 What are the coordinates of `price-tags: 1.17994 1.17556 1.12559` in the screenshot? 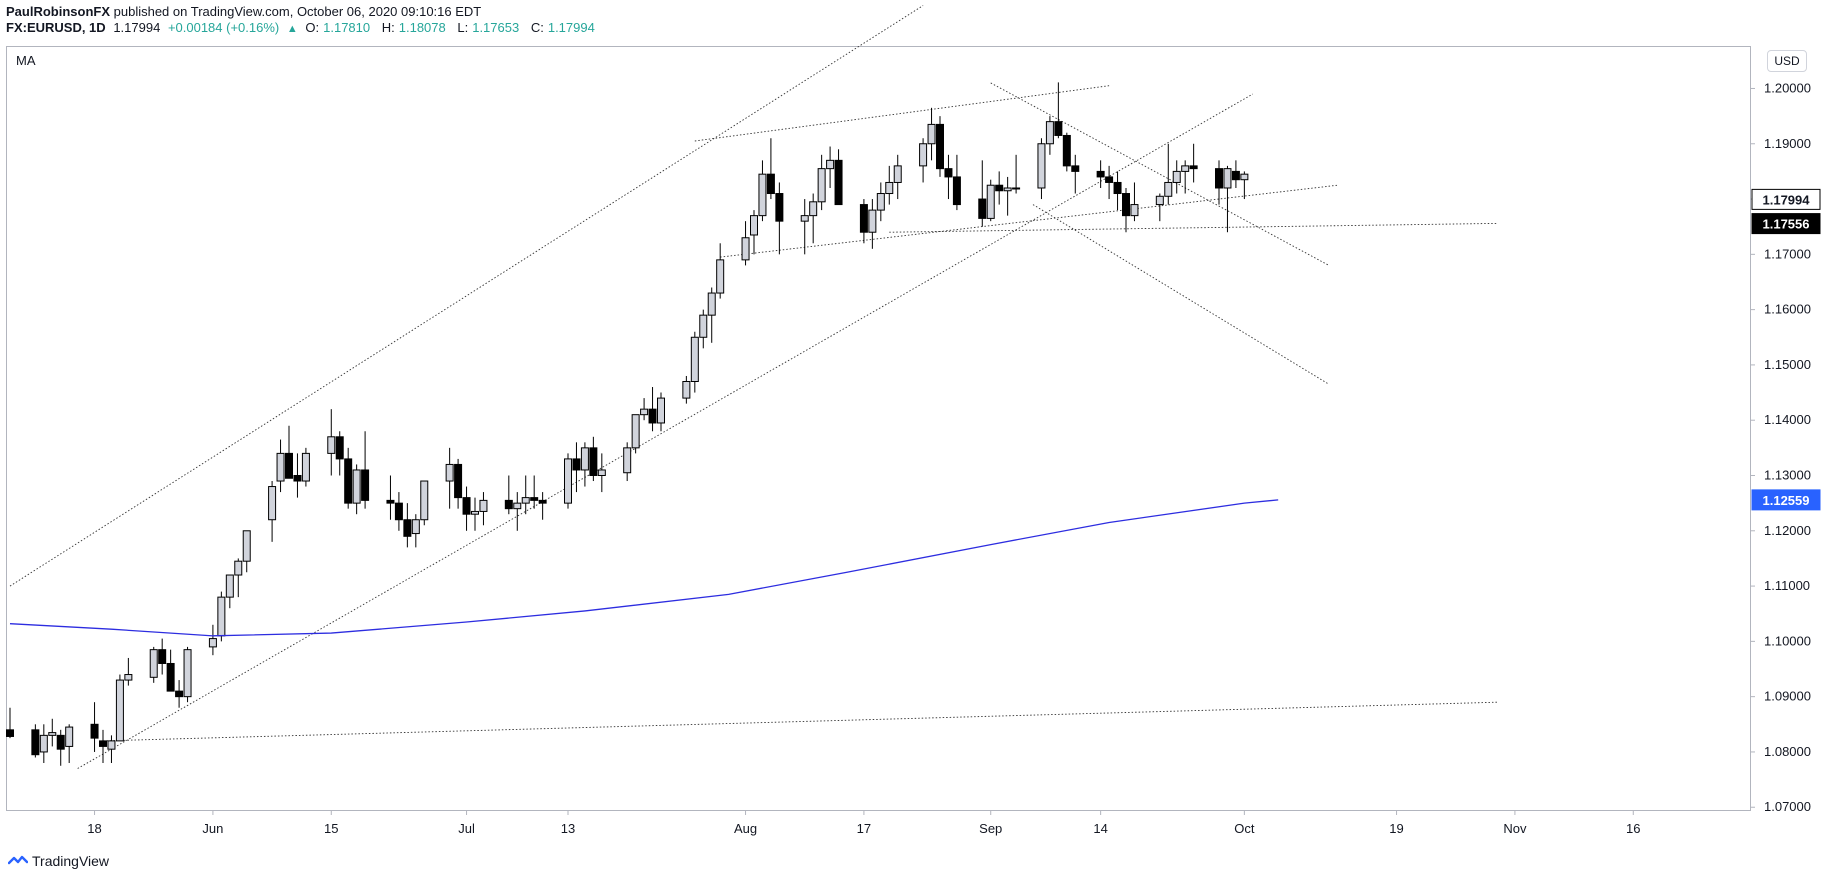 It's located at (1786, 349).